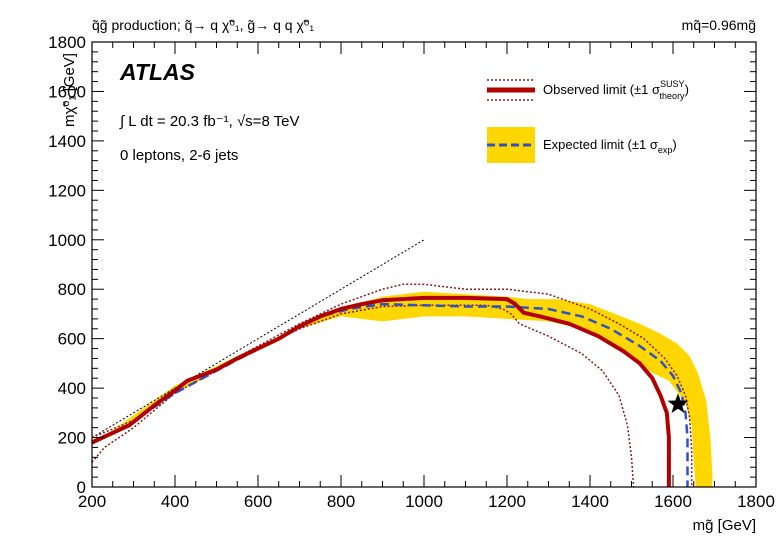 This screenshot has height=543, width=782. What do you see at coordinates (67, 42) in the screenshot?
I see `y-tick-label: 1800` at bounding box center [67, 42].